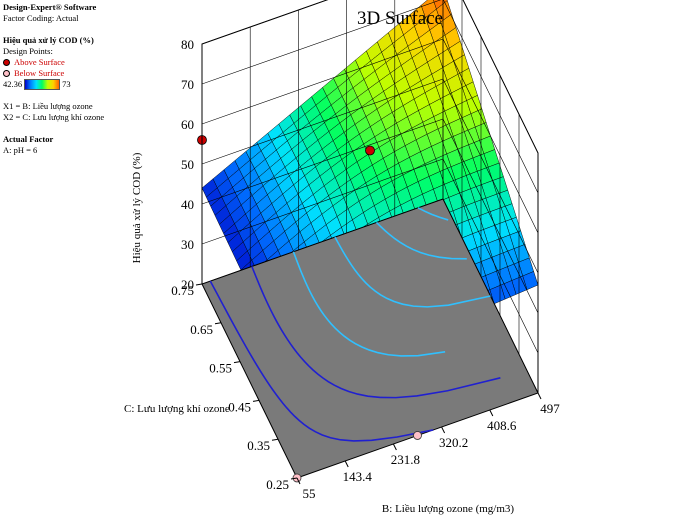 The image size is (700, 525). I want to click on z-tick-label: 40, so click(187, 204).